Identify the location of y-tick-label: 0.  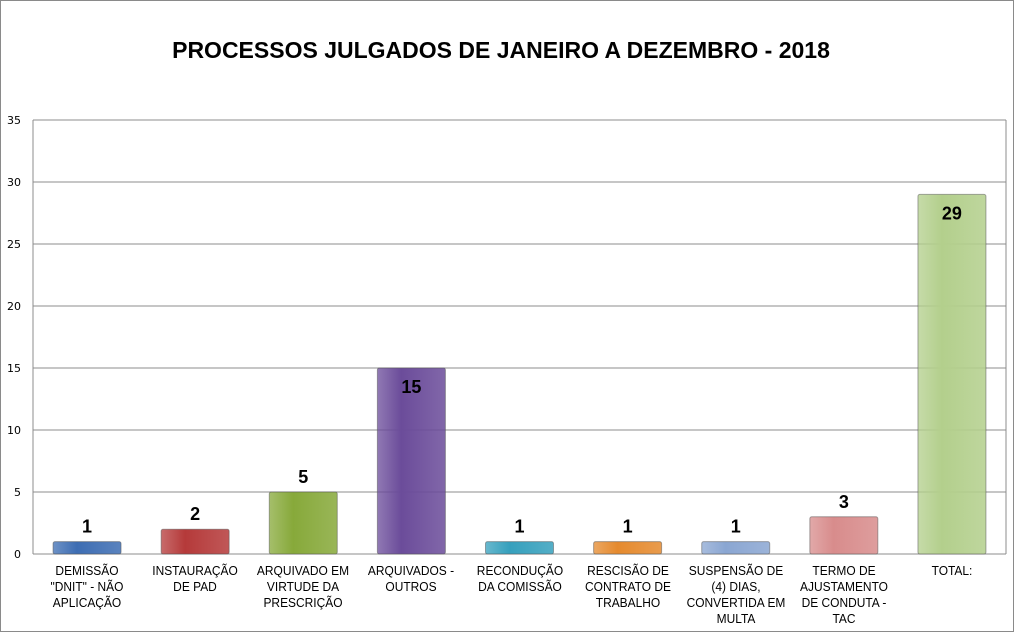
(17, 554).